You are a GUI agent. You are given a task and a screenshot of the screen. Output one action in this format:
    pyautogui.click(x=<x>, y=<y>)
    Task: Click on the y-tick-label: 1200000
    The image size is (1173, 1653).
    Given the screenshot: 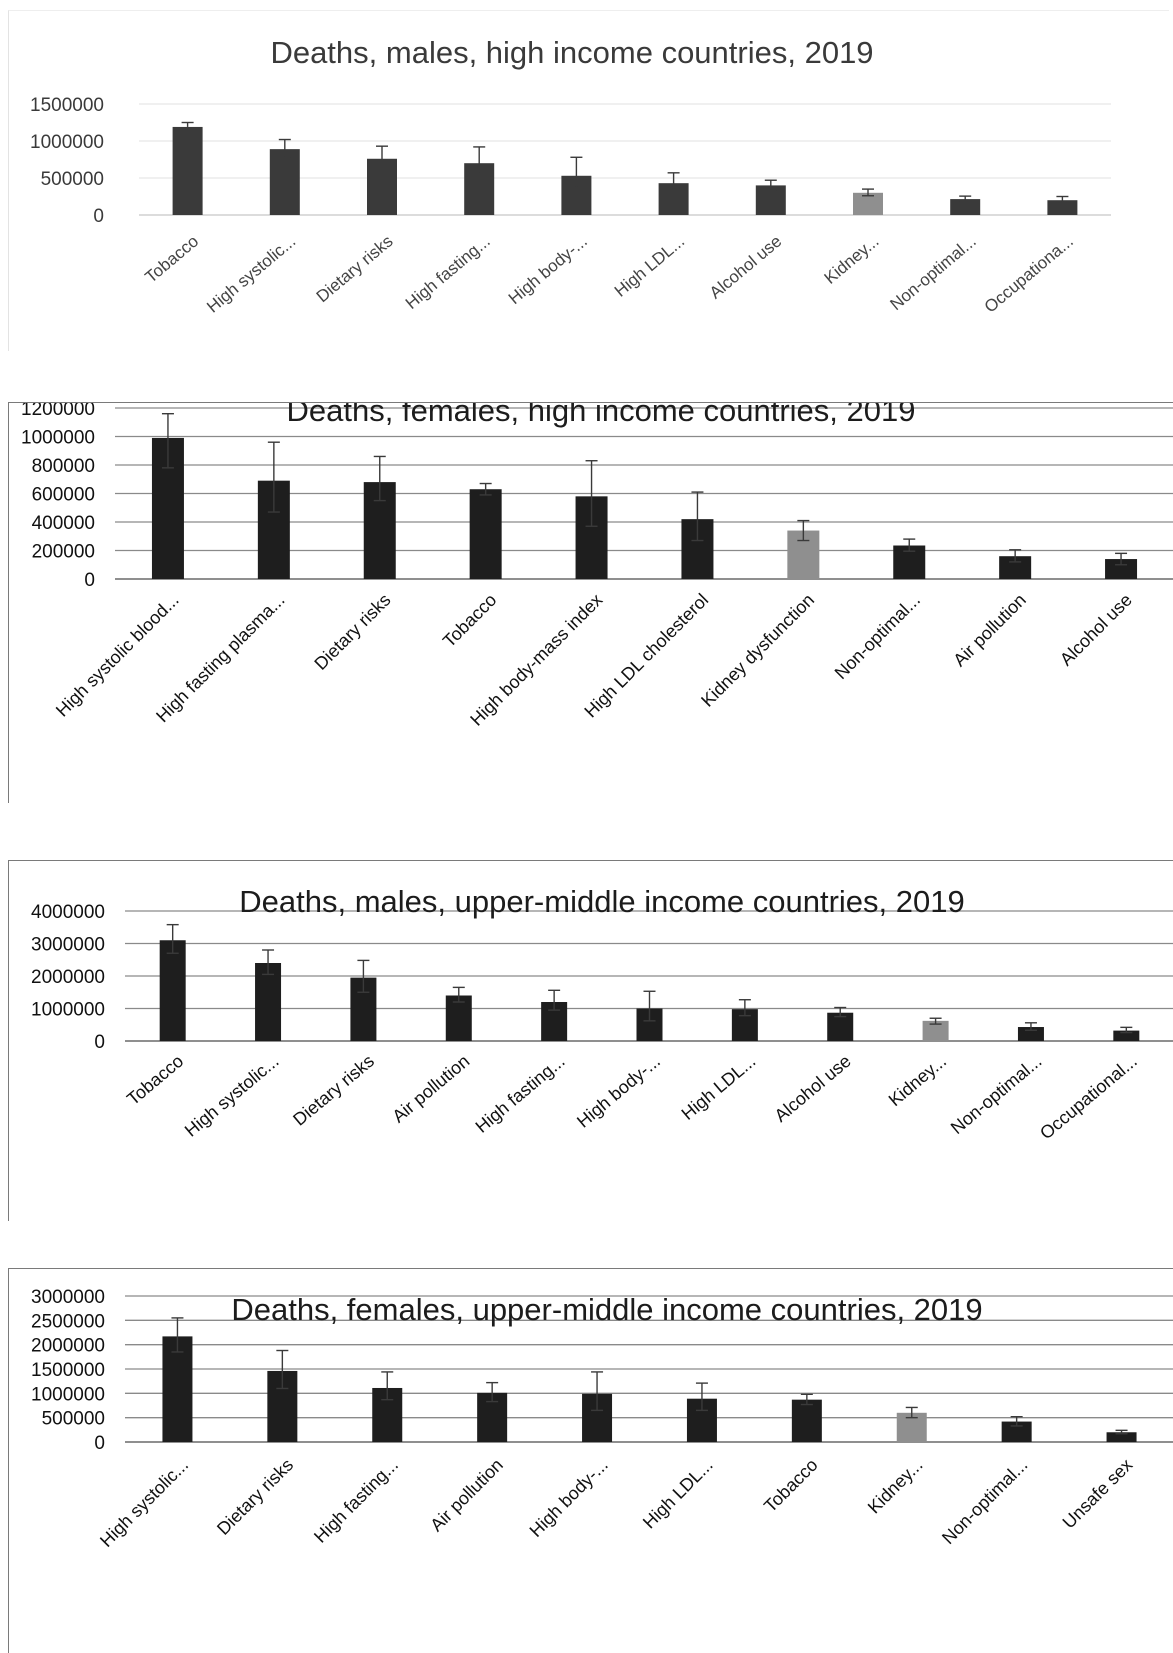 What is the action you would take?
    pyautogui.click(x=58, y=411)
    